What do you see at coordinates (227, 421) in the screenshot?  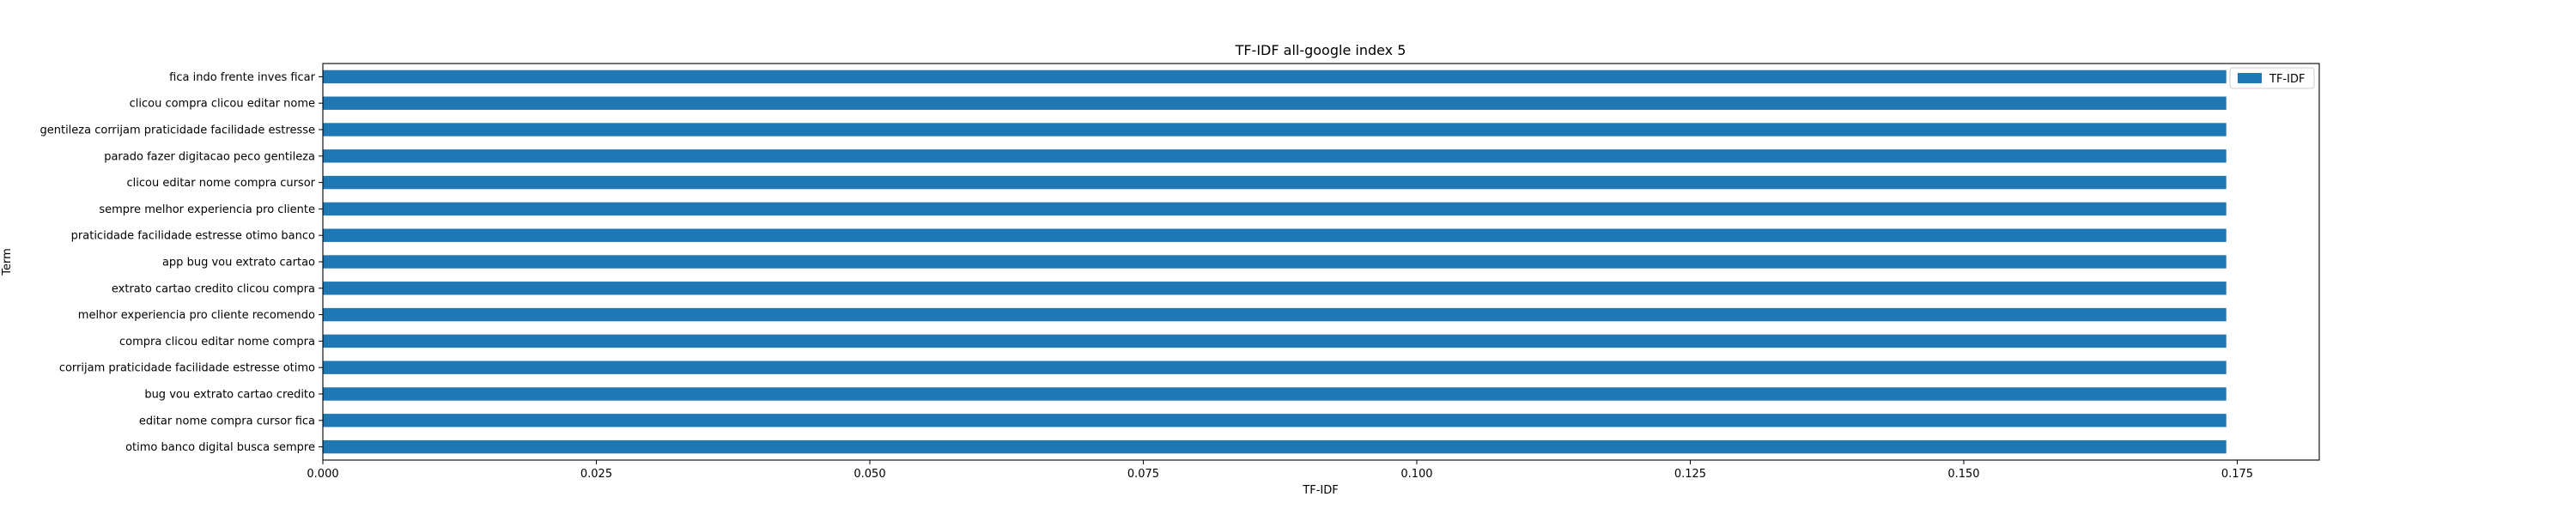 I see `y-tick-label: editar nome compra cursor fica` at bounding box center [227, 421].